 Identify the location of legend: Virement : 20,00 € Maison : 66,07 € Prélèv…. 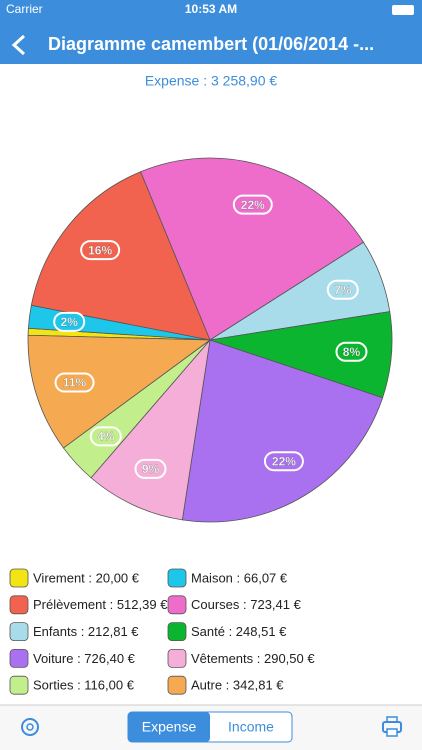
(162, 631).